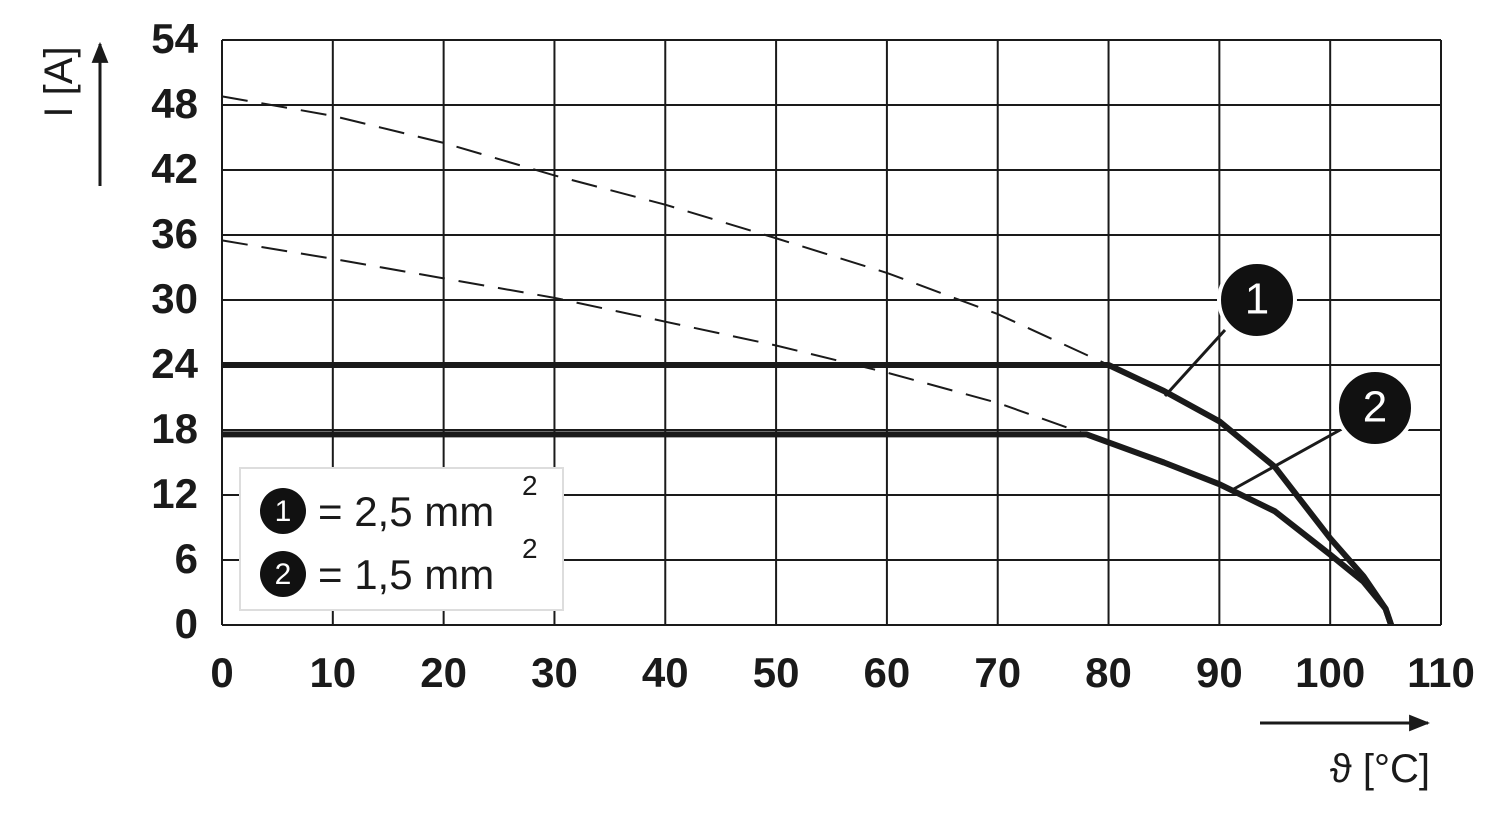  I want to click on callout-label: 2, so click(1375, 407).